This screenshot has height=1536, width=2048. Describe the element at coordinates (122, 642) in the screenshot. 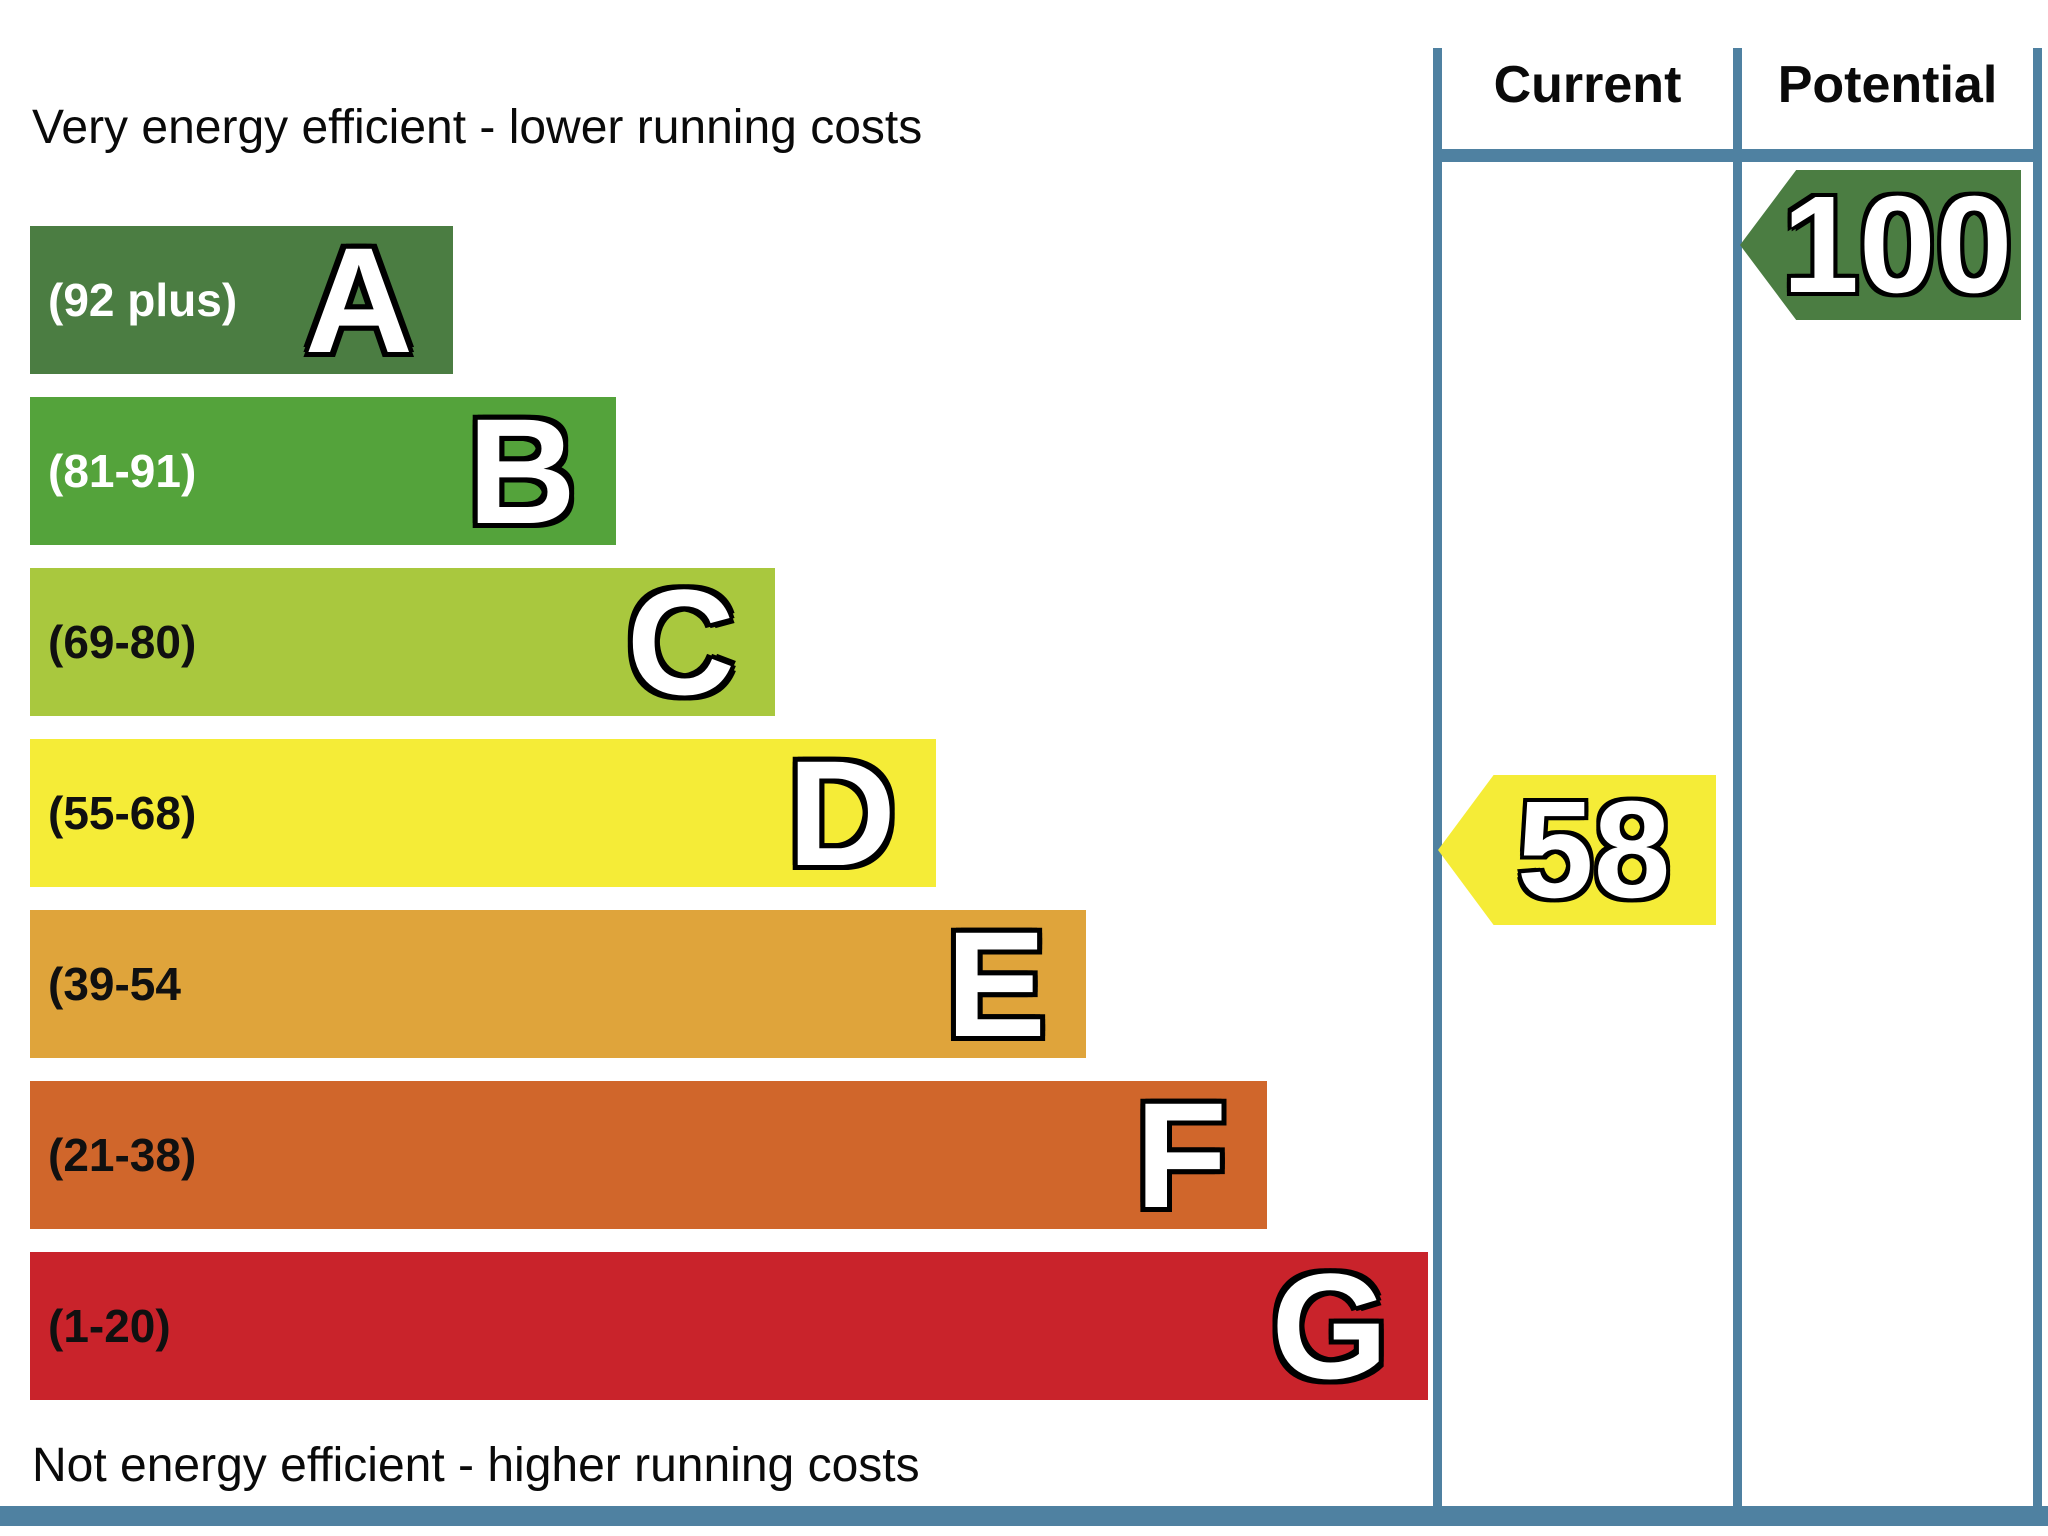

I see `band-range-label: (69-80)` at that location.